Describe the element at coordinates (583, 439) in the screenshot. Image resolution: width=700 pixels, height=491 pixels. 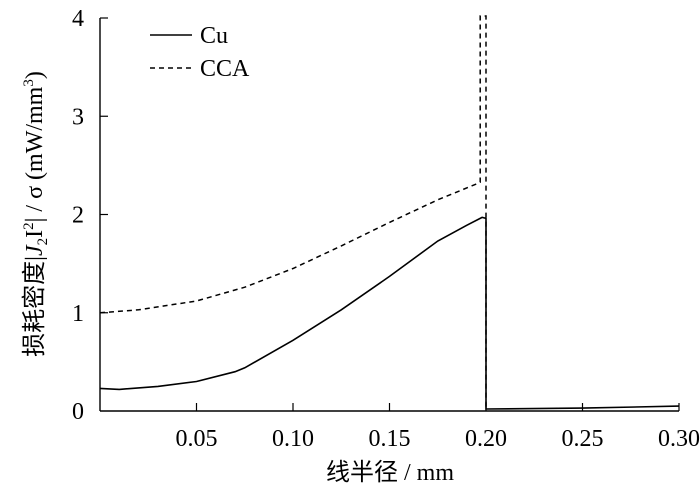
I see `x-tick-label: 0.25` at that location.